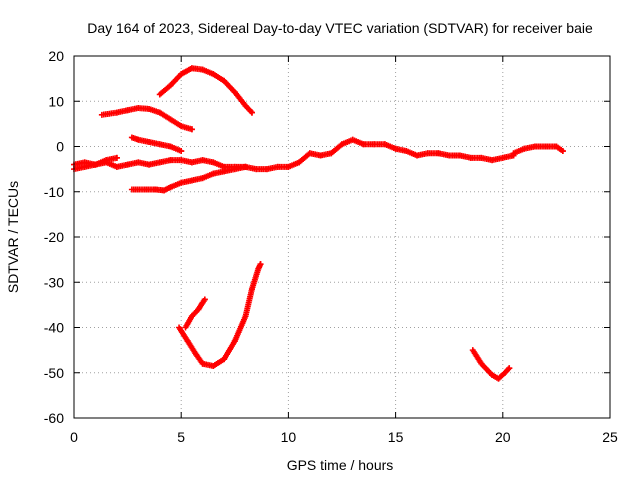  What do you see at coordinates (54, 418) in the screenshot?
I see `y-tick-label: -60` at bounding box center [54, 418].